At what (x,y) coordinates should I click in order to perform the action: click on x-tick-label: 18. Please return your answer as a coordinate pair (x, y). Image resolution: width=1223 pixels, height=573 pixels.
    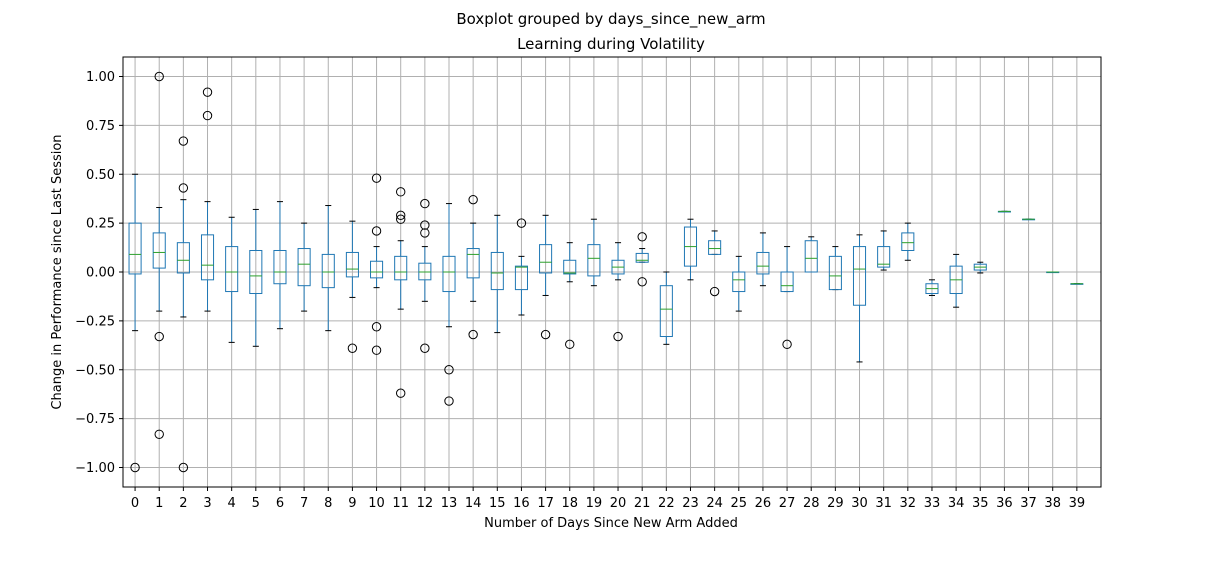
    Looking at the image, I should click on (569, 503).